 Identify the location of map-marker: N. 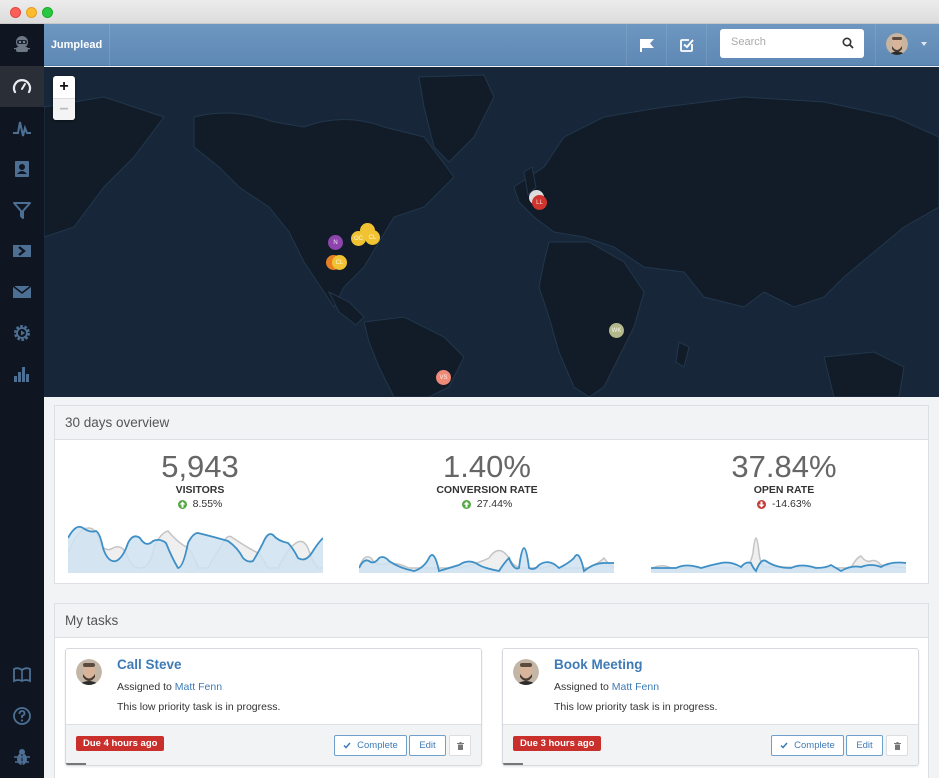
(335, 242).